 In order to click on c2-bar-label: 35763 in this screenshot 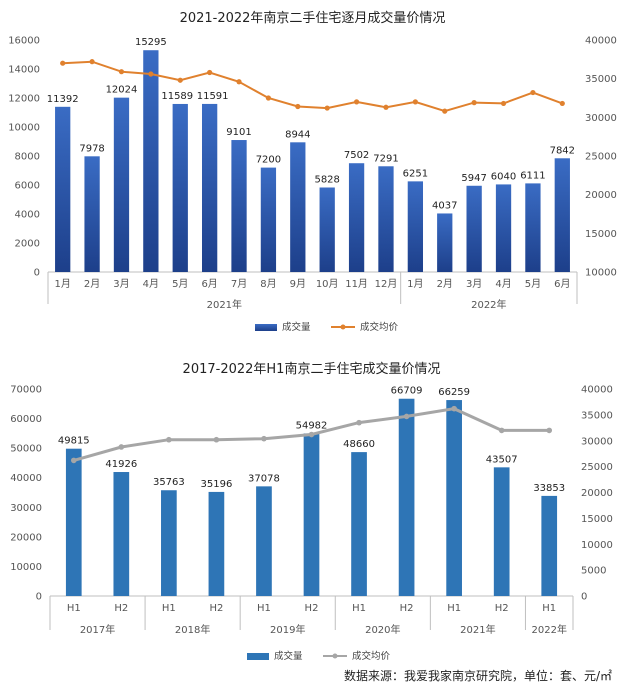, I will do `click(169, 482)`.